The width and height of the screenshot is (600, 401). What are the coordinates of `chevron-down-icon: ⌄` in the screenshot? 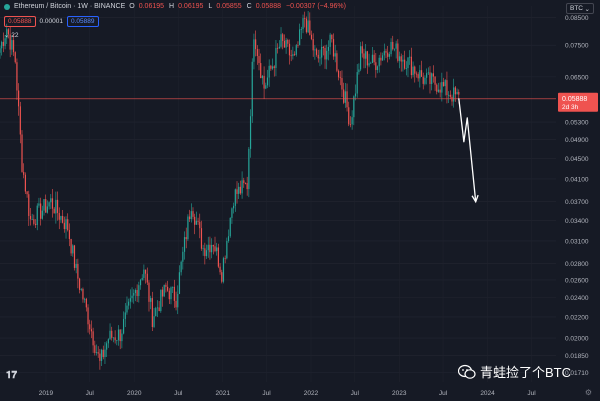 It's located at (587, 9).